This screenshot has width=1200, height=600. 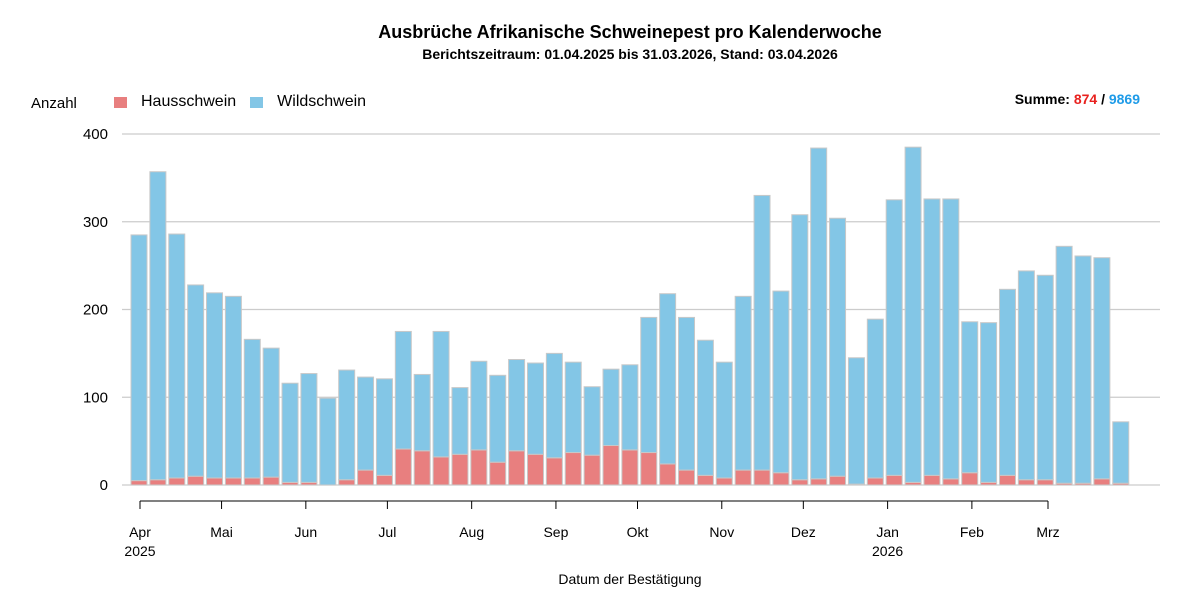 I want to click on x-tick-label: Nov, so click(x=721, y=532).